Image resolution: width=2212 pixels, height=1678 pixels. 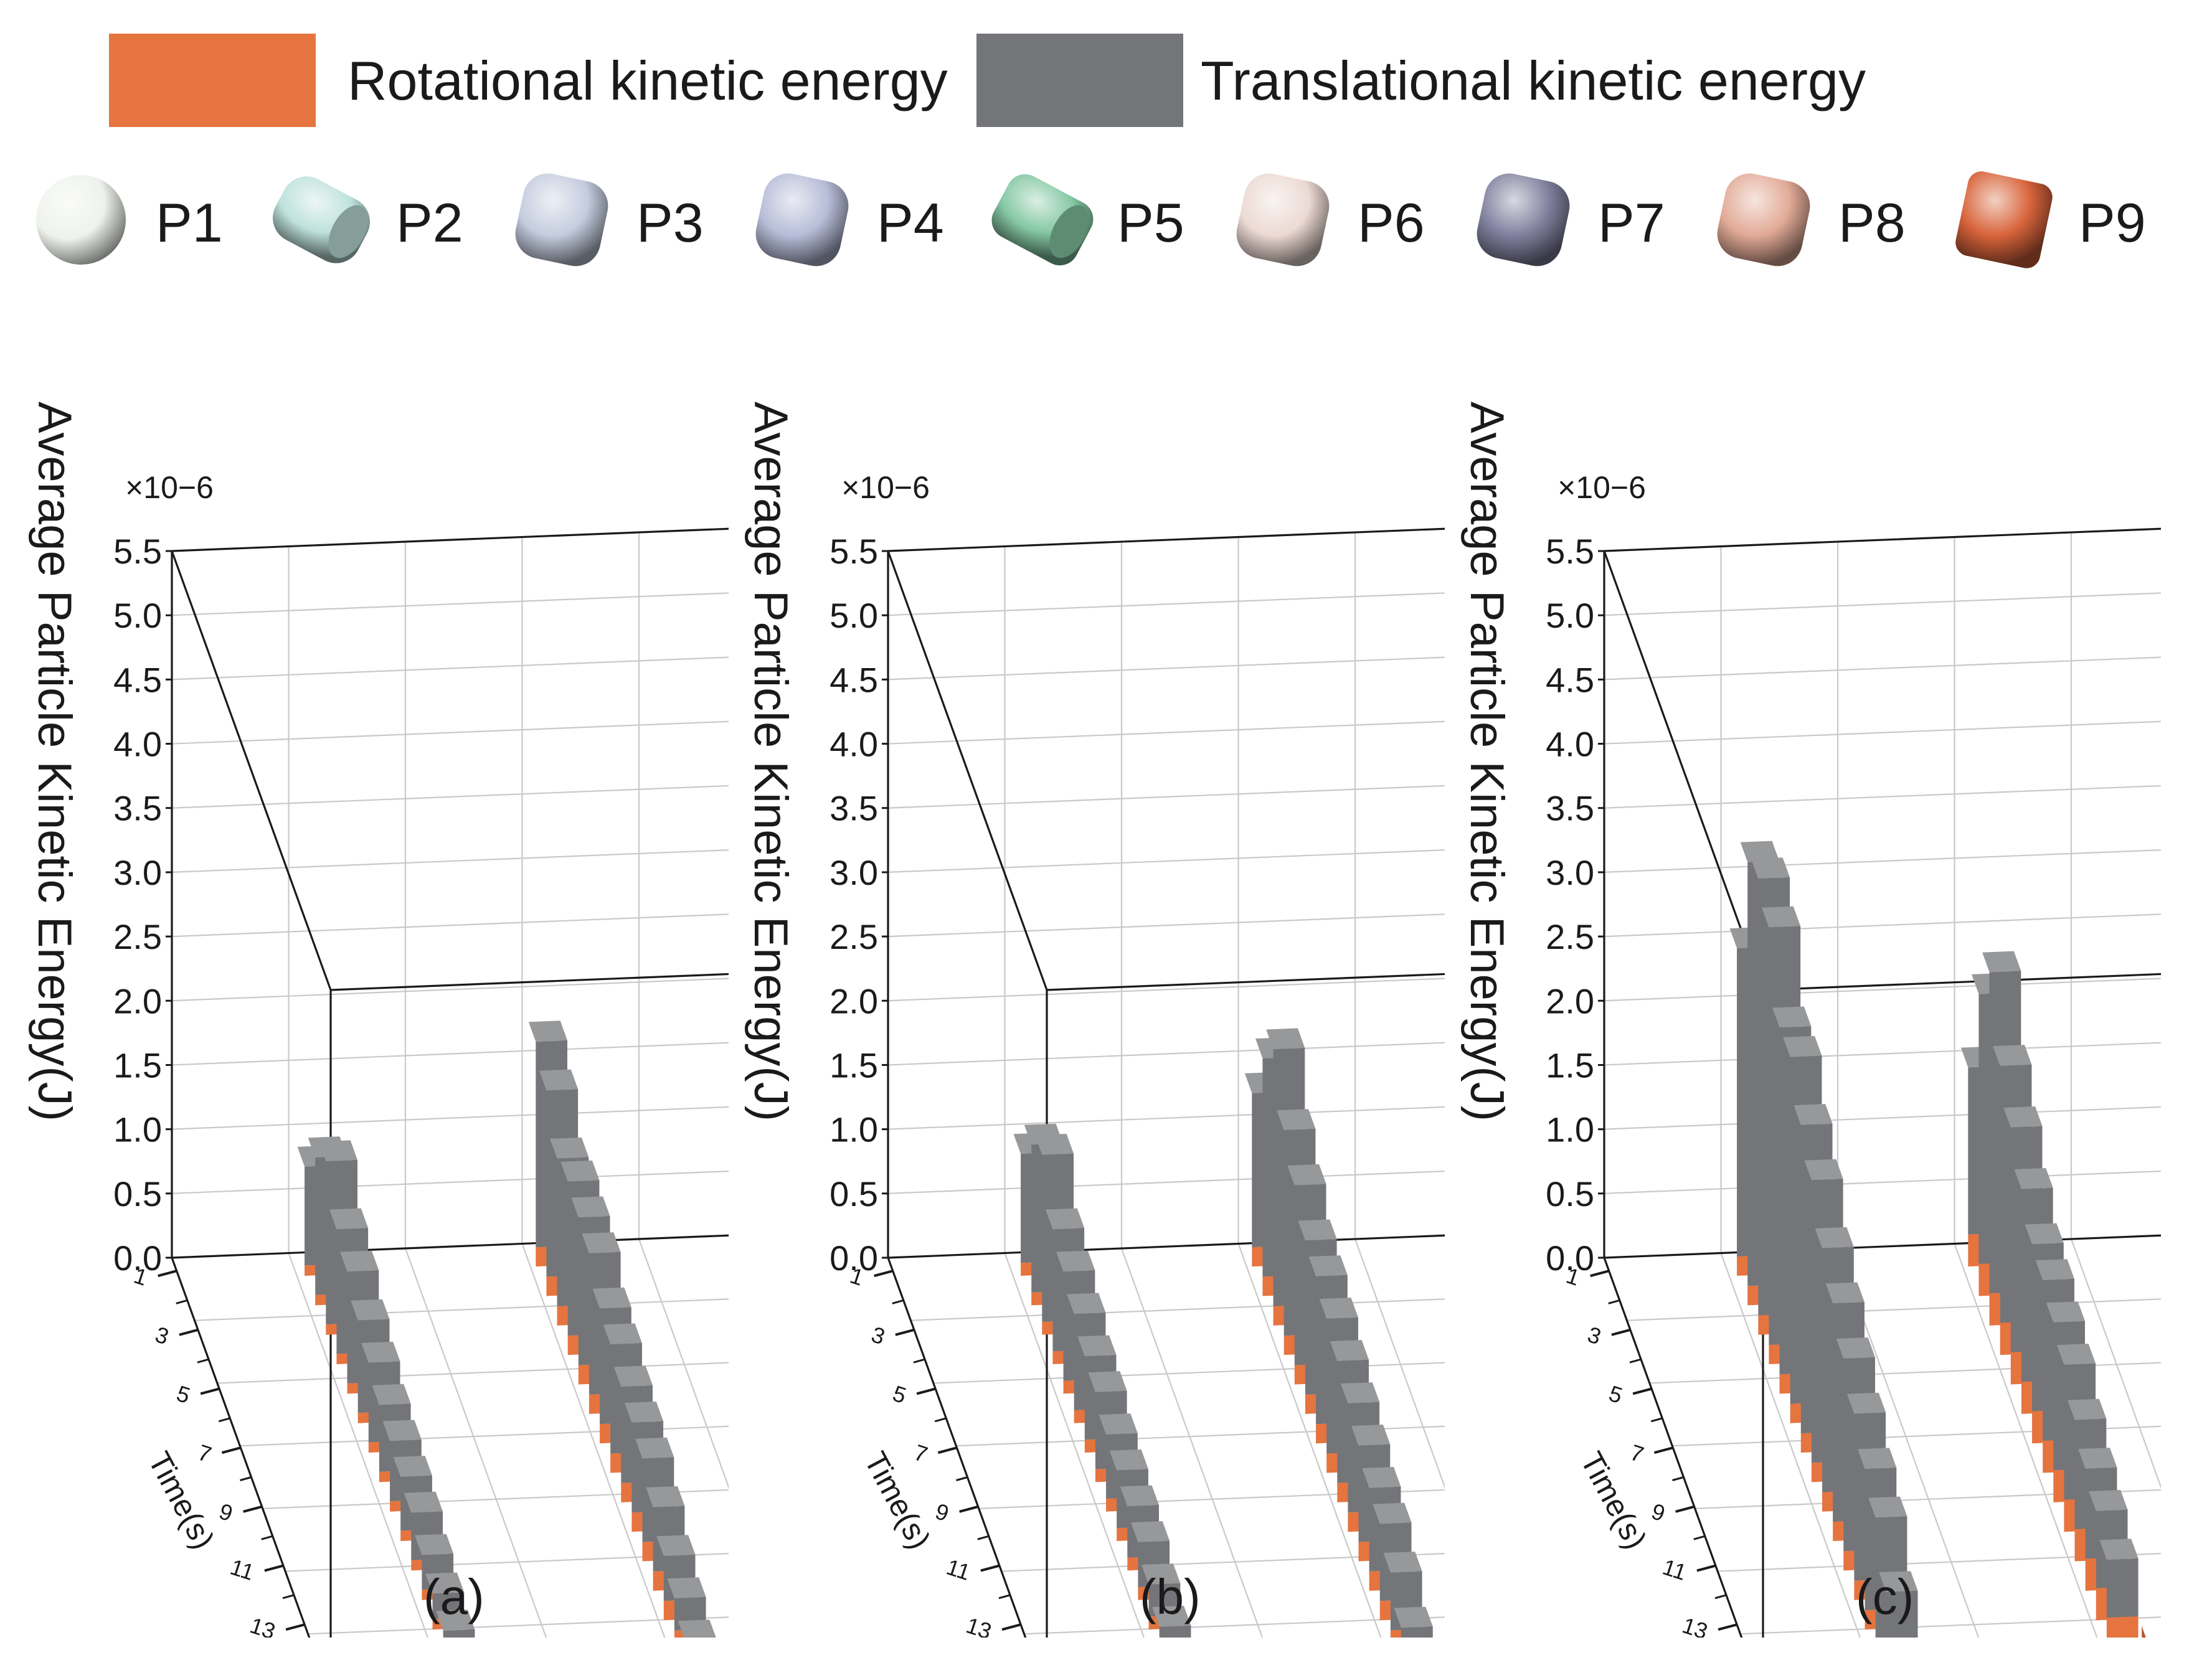 I want to click on particle-legend-label: P4, so click(x=911, y=222).